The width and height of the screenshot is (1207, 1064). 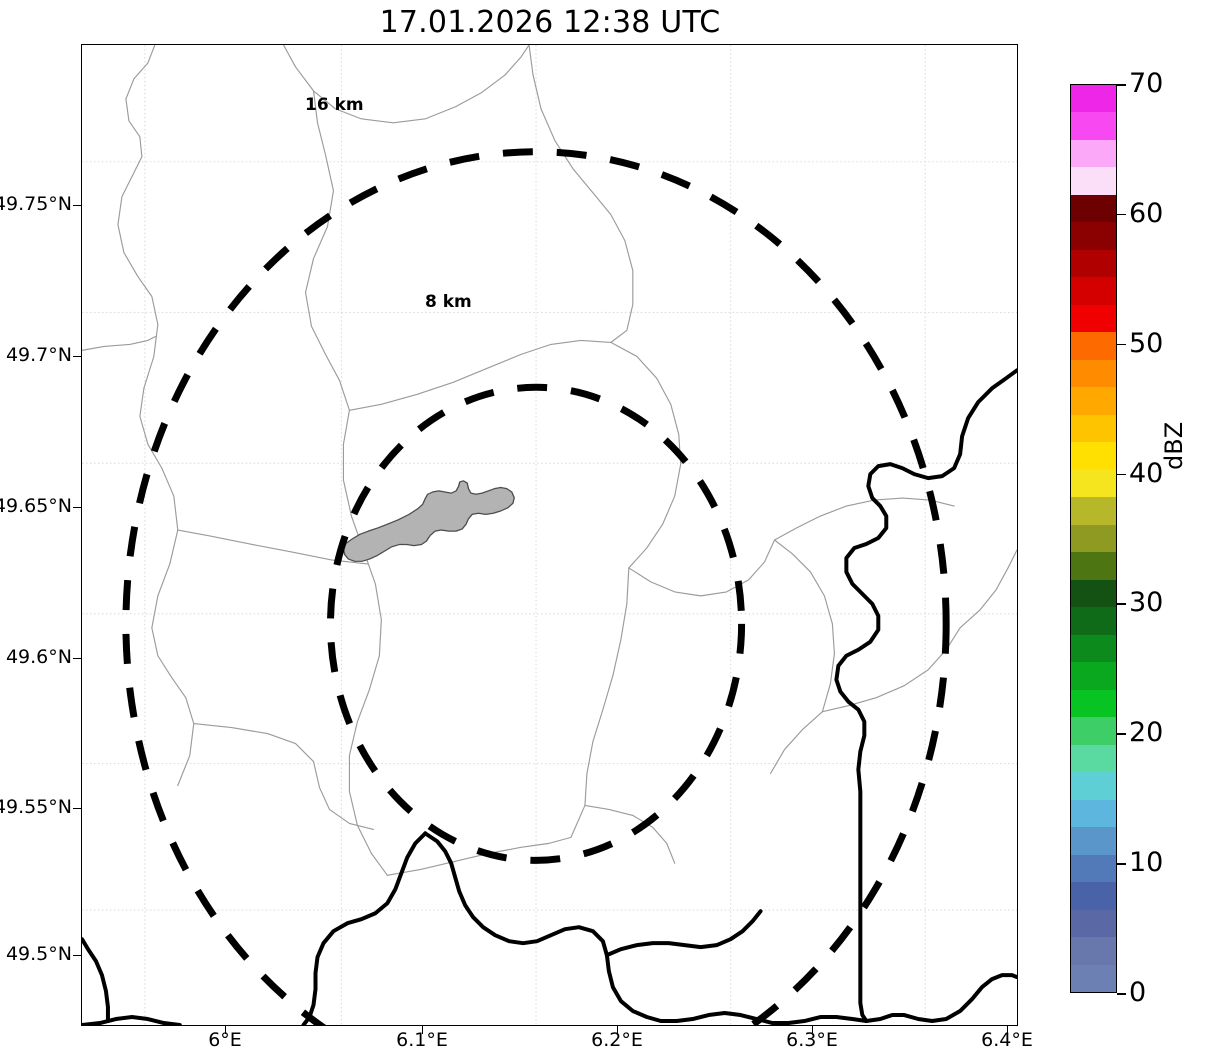 What do you see at coordinates (1146, 733) in the screenshot?
I see `colorbar-tick-label-5: 20` at bounding box center [1146, 733].